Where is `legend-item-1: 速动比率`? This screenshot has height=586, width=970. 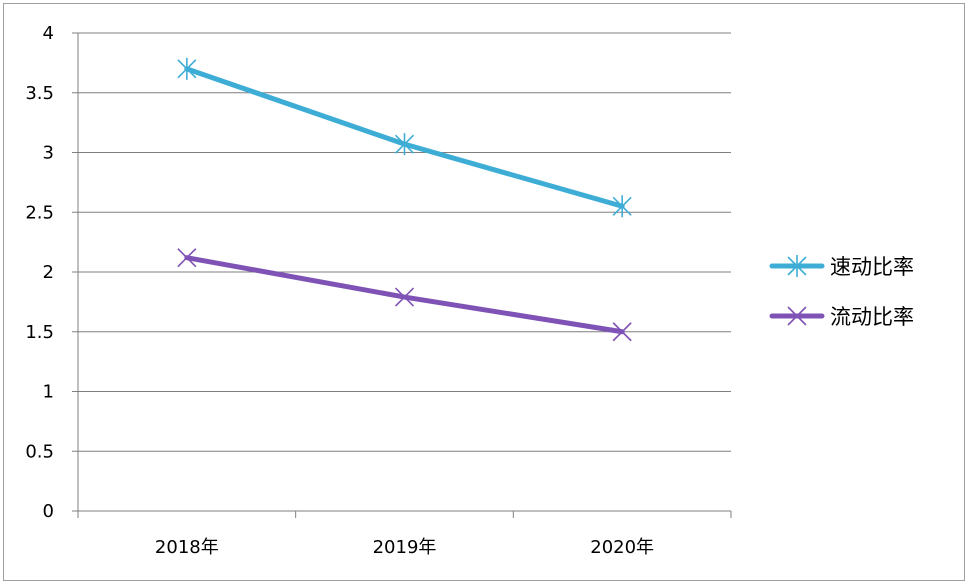 legend-item-1: 速动比率 is located at coordinates (841, 267).